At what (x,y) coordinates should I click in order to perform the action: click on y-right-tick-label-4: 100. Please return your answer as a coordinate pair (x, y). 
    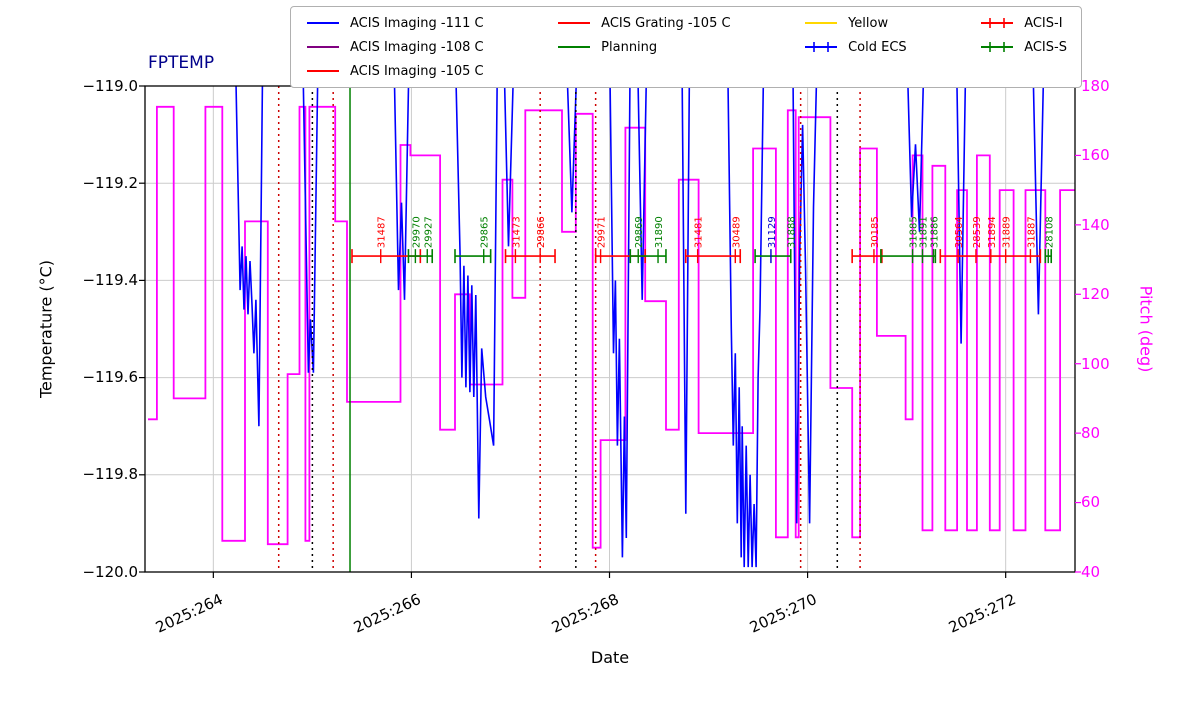
    Looking at the image, I should click on (1095, 364).